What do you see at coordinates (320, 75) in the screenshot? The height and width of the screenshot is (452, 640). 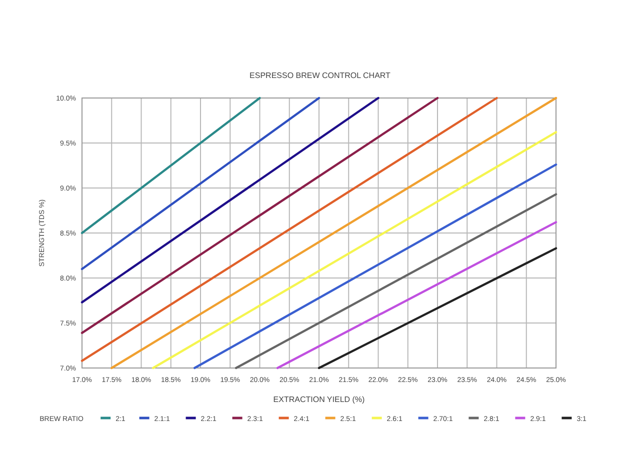 I see `chart-title: ESPRESSO BREW CONTROL CHART` at bounding box center [320, 75].